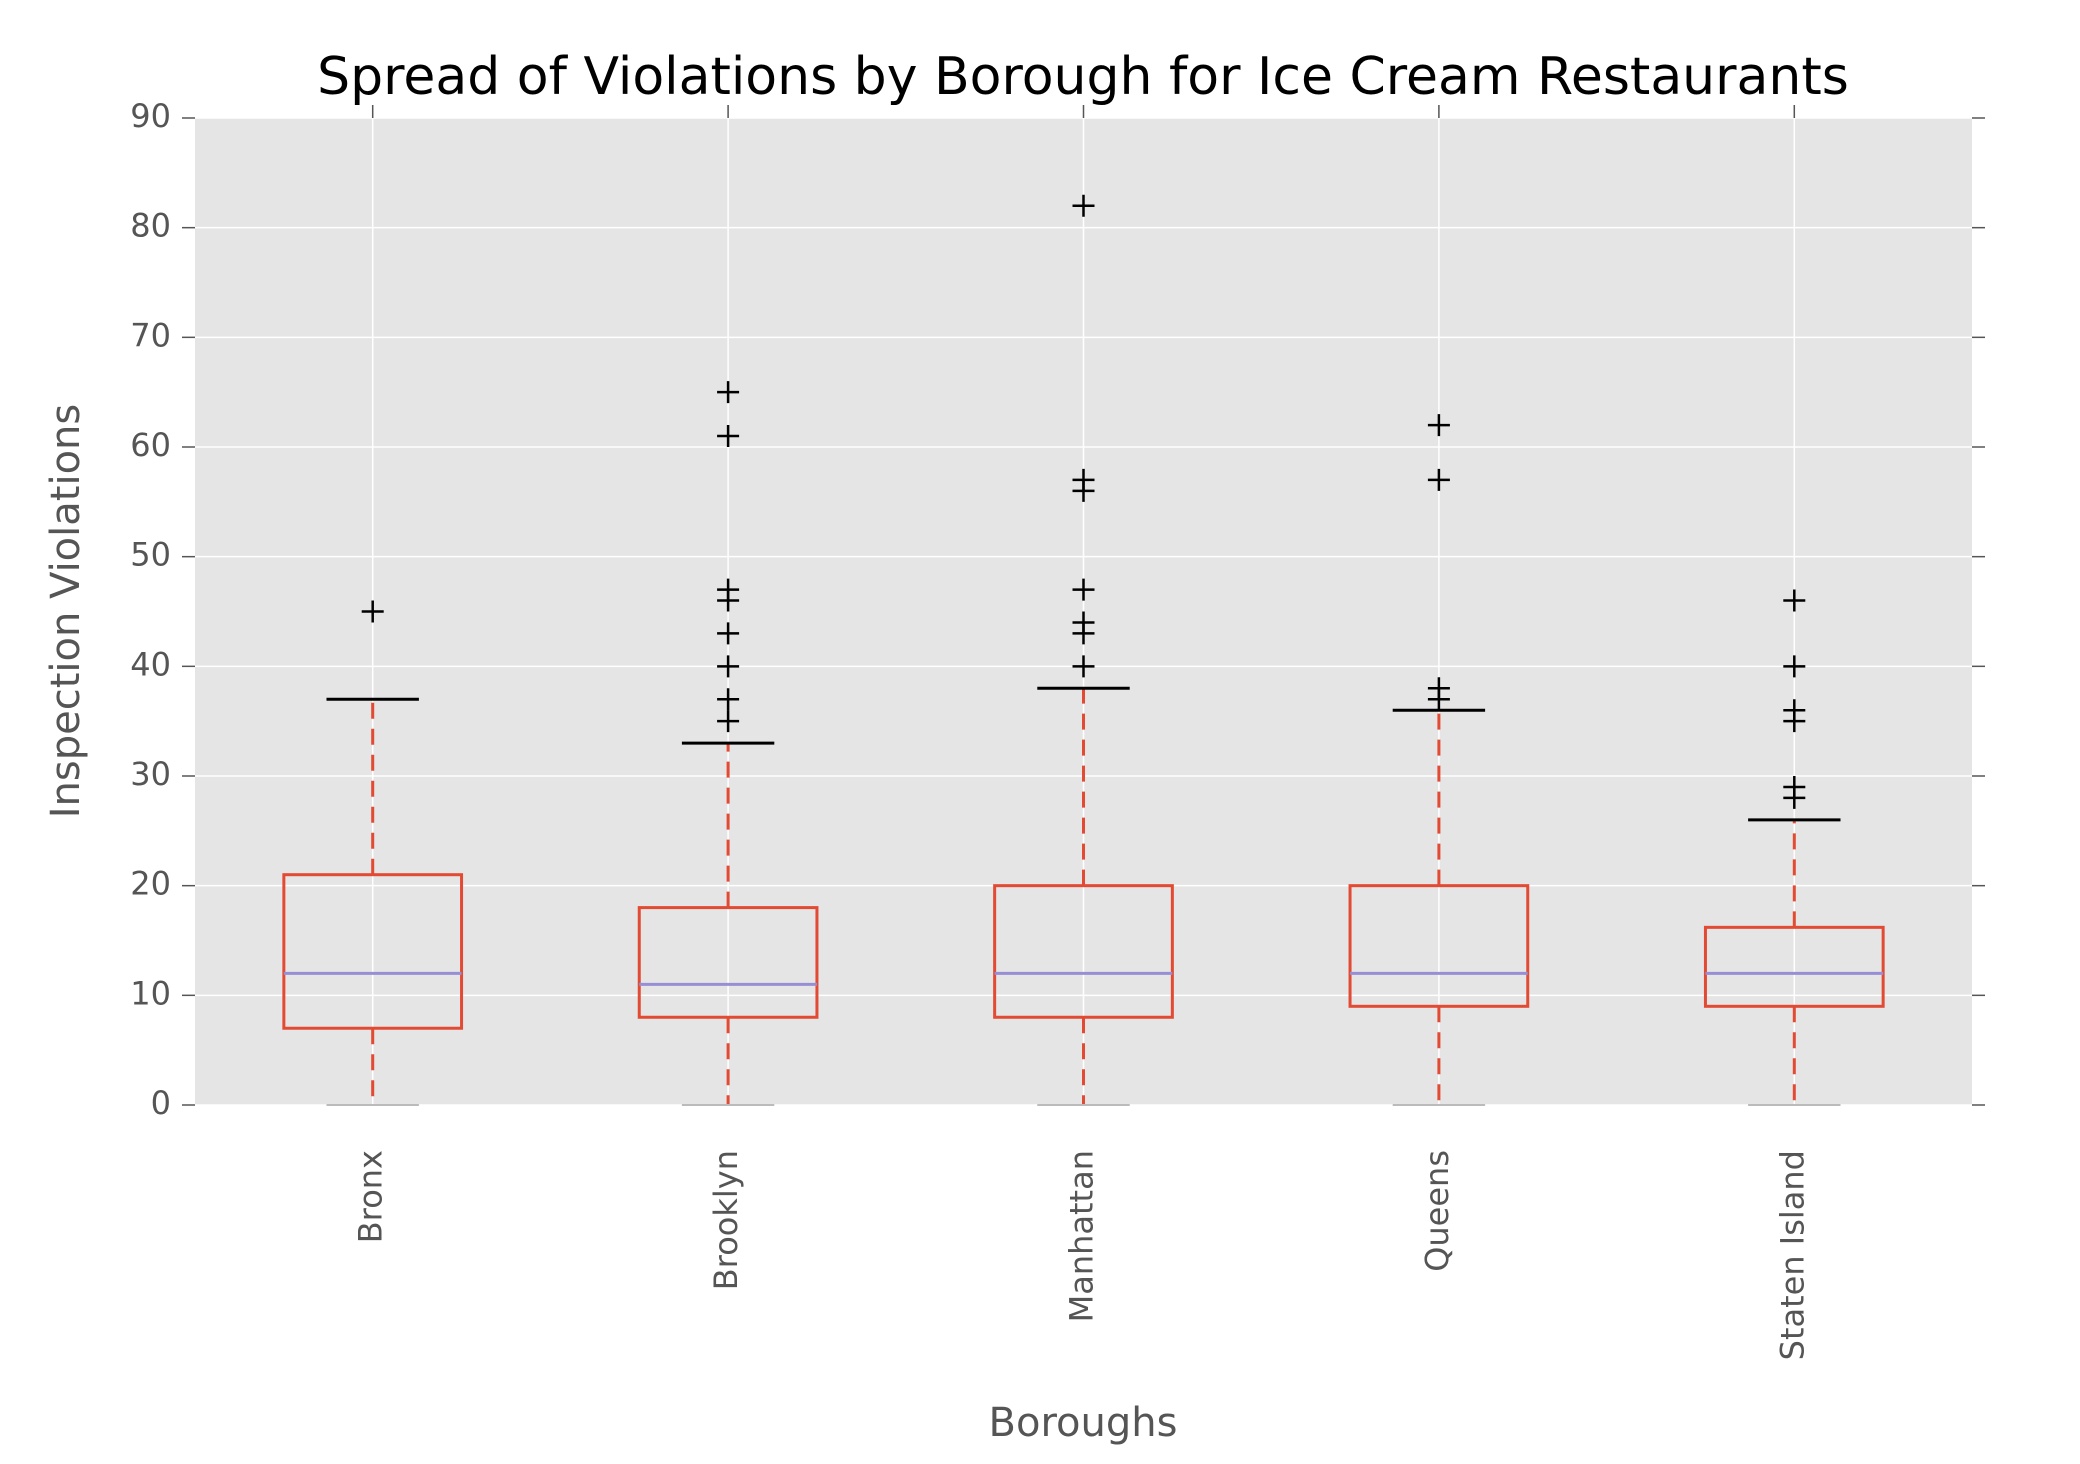 This screenshot has height=1464, width=2080. I want to click on x-tick-label: Bronx, so click(371, 1196).